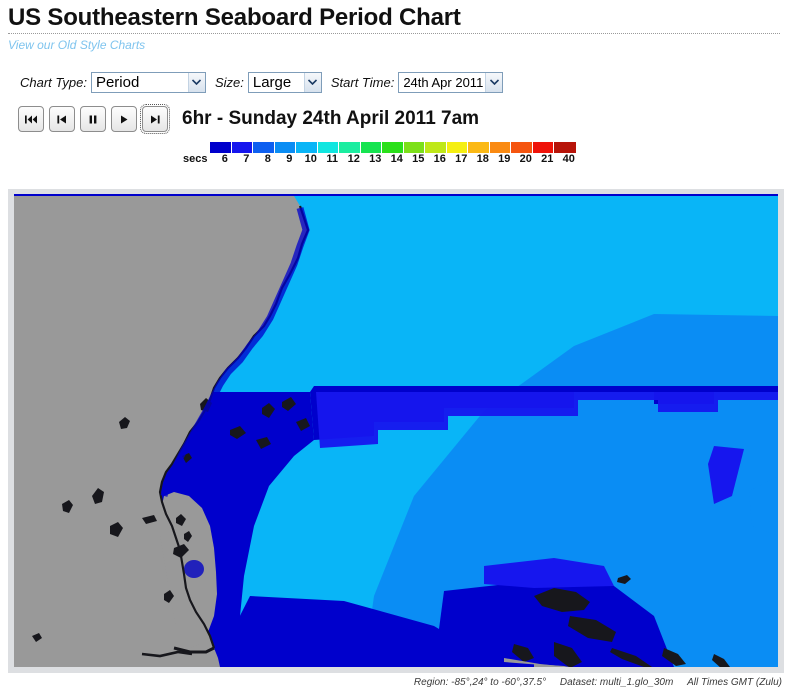  Describe the element at coordinates (148, 82) in the screenshot. I see `chart-type-select: Period` at that location.